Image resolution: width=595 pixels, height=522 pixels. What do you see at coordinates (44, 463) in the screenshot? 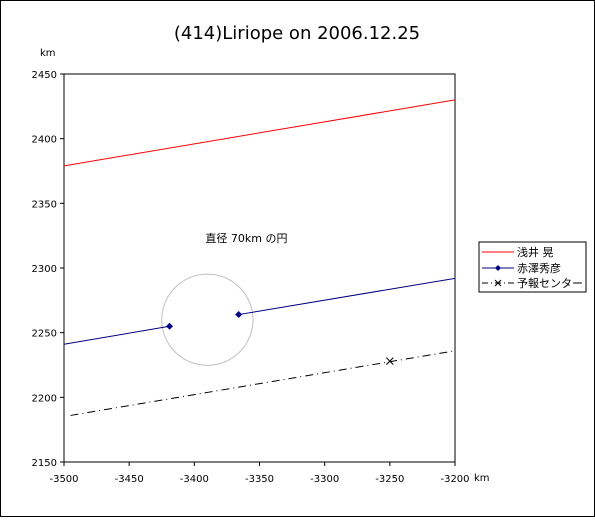
I see `y-tick-label: 2150` at bounding box center [44, 463].